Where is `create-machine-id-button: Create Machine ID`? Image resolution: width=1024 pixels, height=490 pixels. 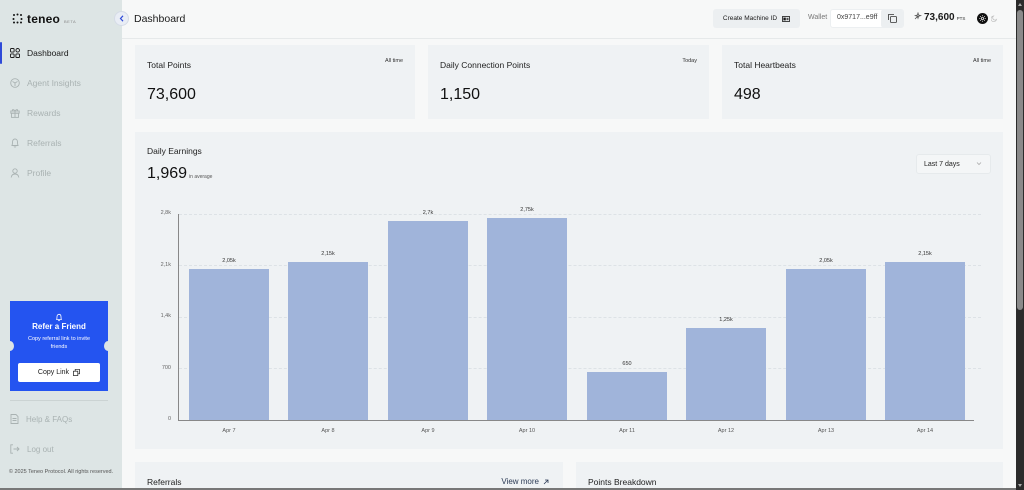 create-machine-id-button: Create Machine ID is located at coordinates (756, 18).